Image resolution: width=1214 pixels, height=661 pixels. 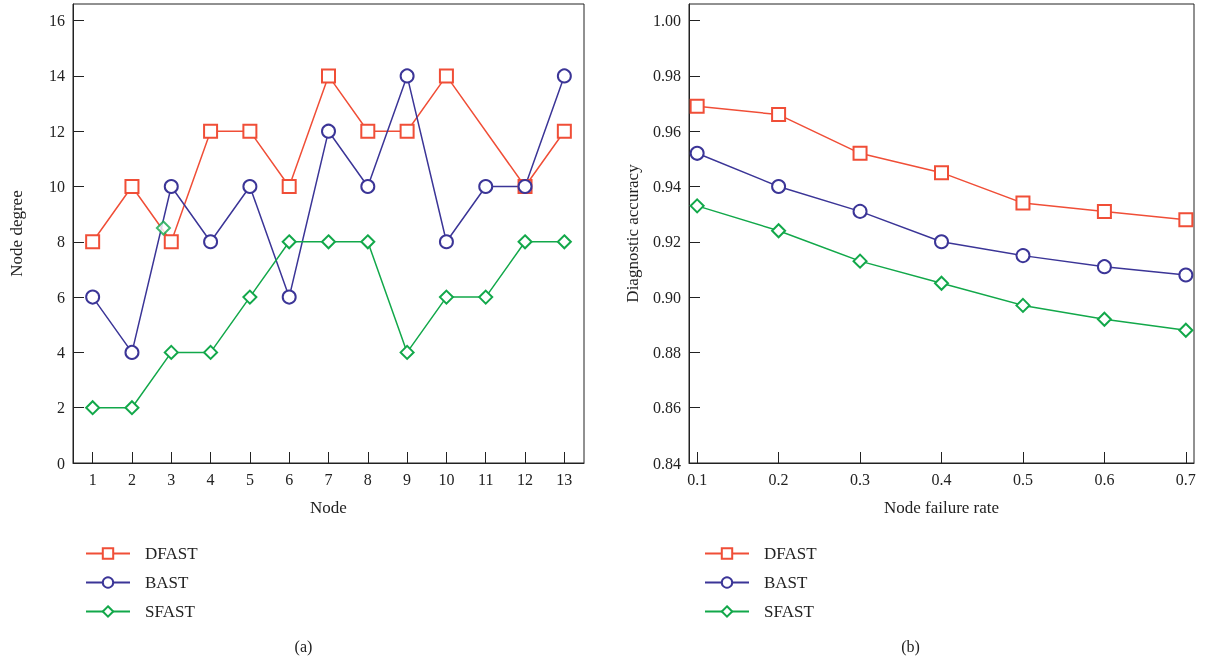 What do you see at coordinates (1022, 479) in the screenshot?
I see `x-tick-label: 0.5` at bounding box center [1022, 479].